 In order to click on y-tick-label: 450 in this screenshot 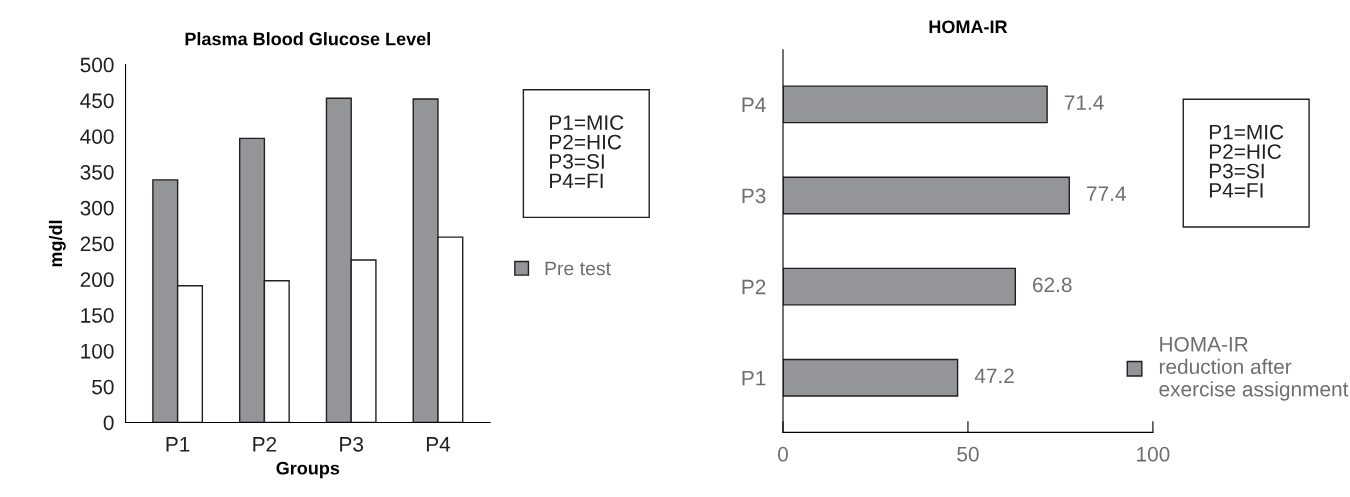, I will do `click(97, 101)`.